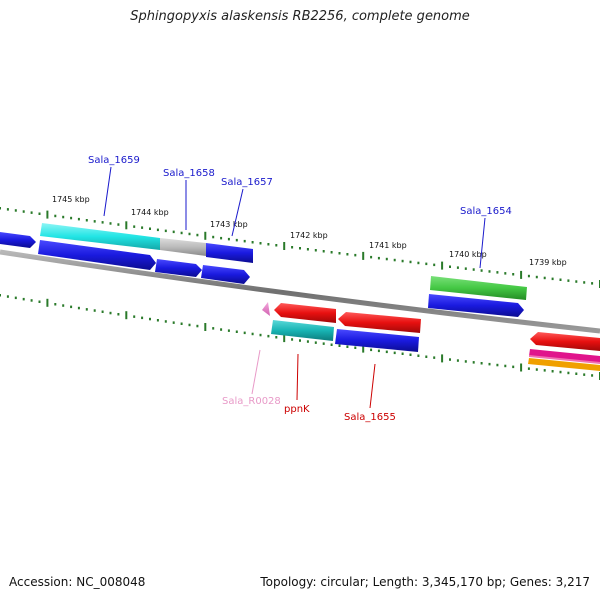 Image resolution: width=600 pixels, height=600 pixels. Describe the element at coordinates (564, 359) in the screenshot. I see `gene-arrow-pink-stripe` at that location.